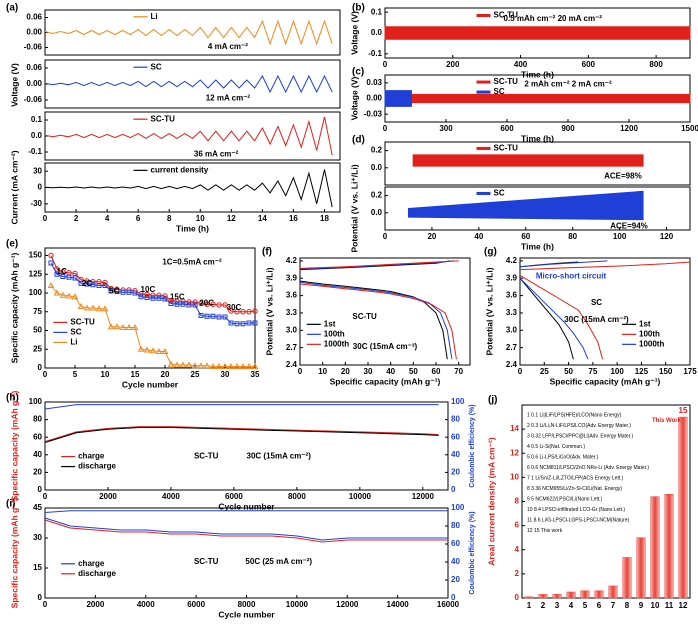 This screenshot has height=630, width=698. I want to click on reference-entry: 4 0.5 Li-Si(Nat. Commun.), so click(556, 447).